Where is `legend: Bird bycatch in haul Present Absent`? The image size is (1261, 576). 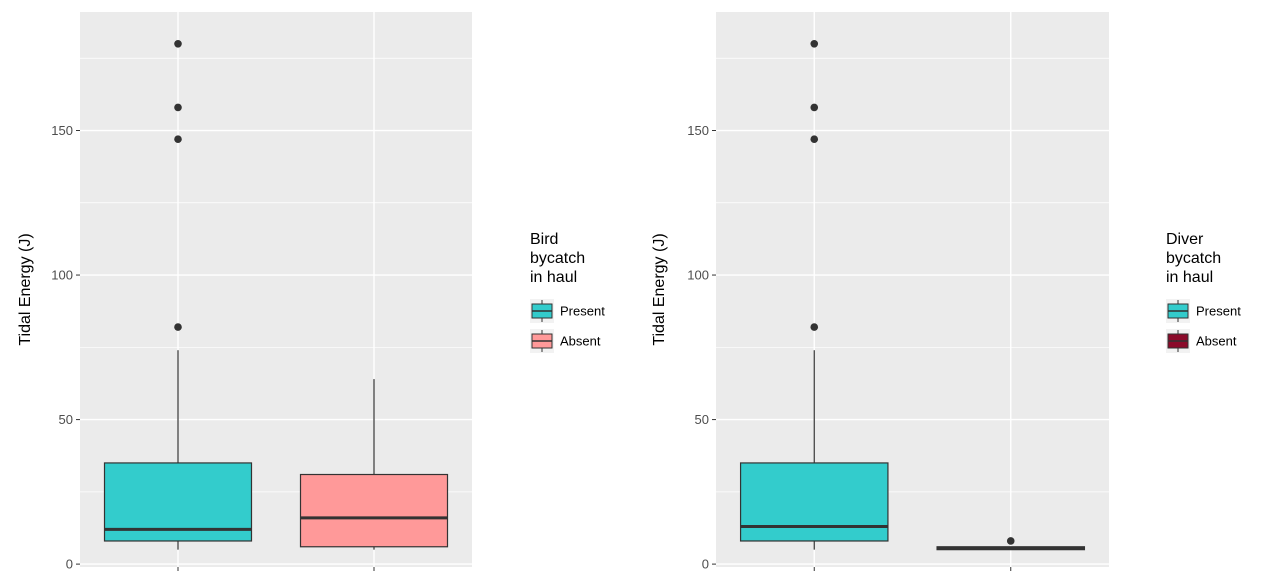
legend: Bird bycatch in haul Present Absent is located at coordinates (567, 292).